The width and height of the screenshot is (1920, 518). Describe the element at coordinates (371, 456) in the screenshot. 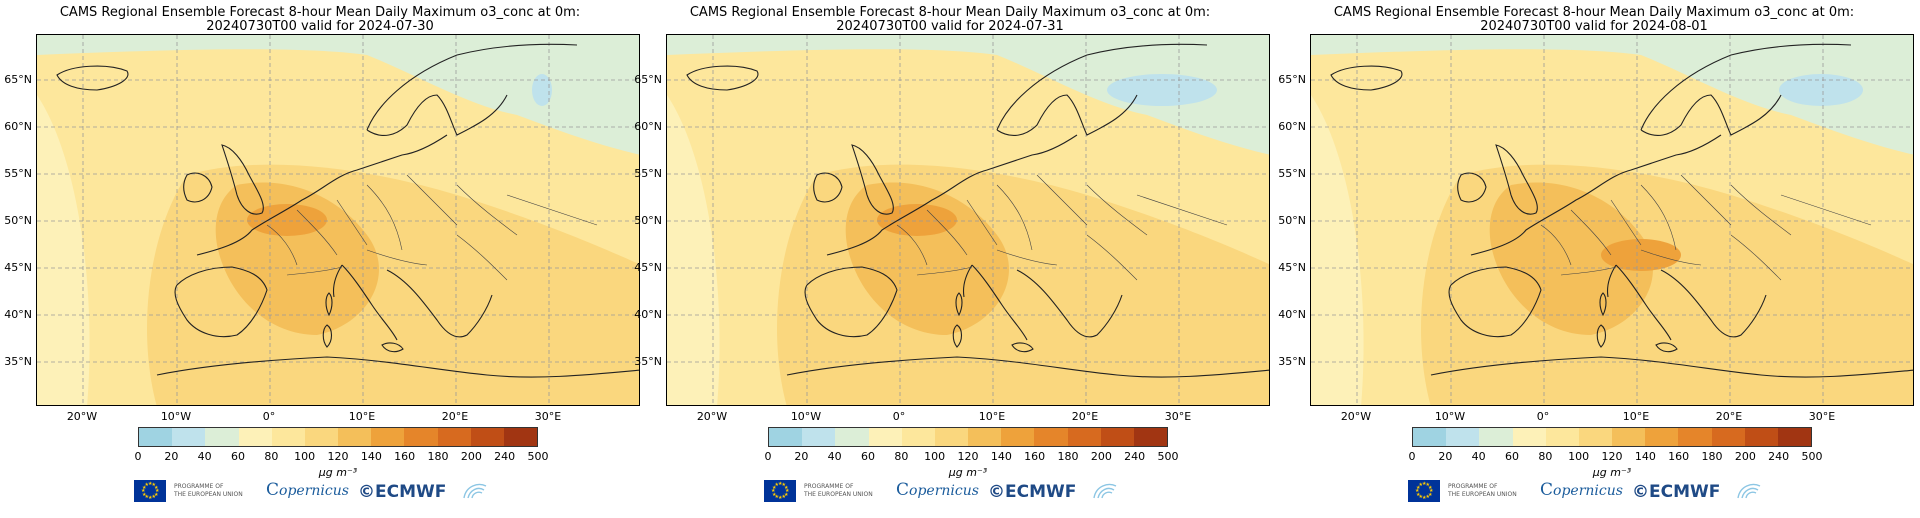

I see `colorbar-tick-label: 140` at that location.